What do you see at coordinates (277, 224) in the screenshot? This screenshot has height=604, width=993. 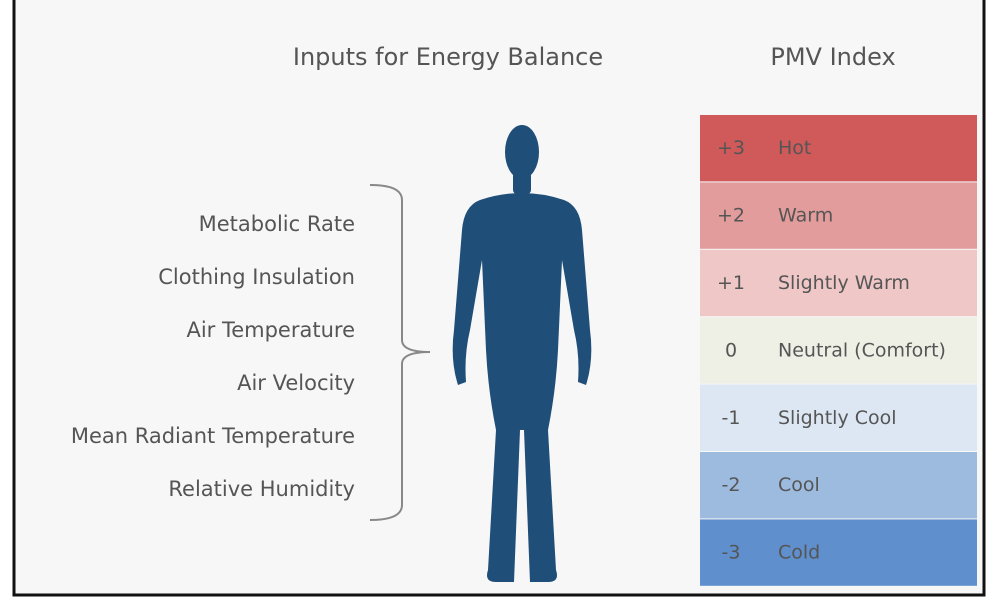 I see `input-label: Metabolic Rate` at bounding box center [277, 224].